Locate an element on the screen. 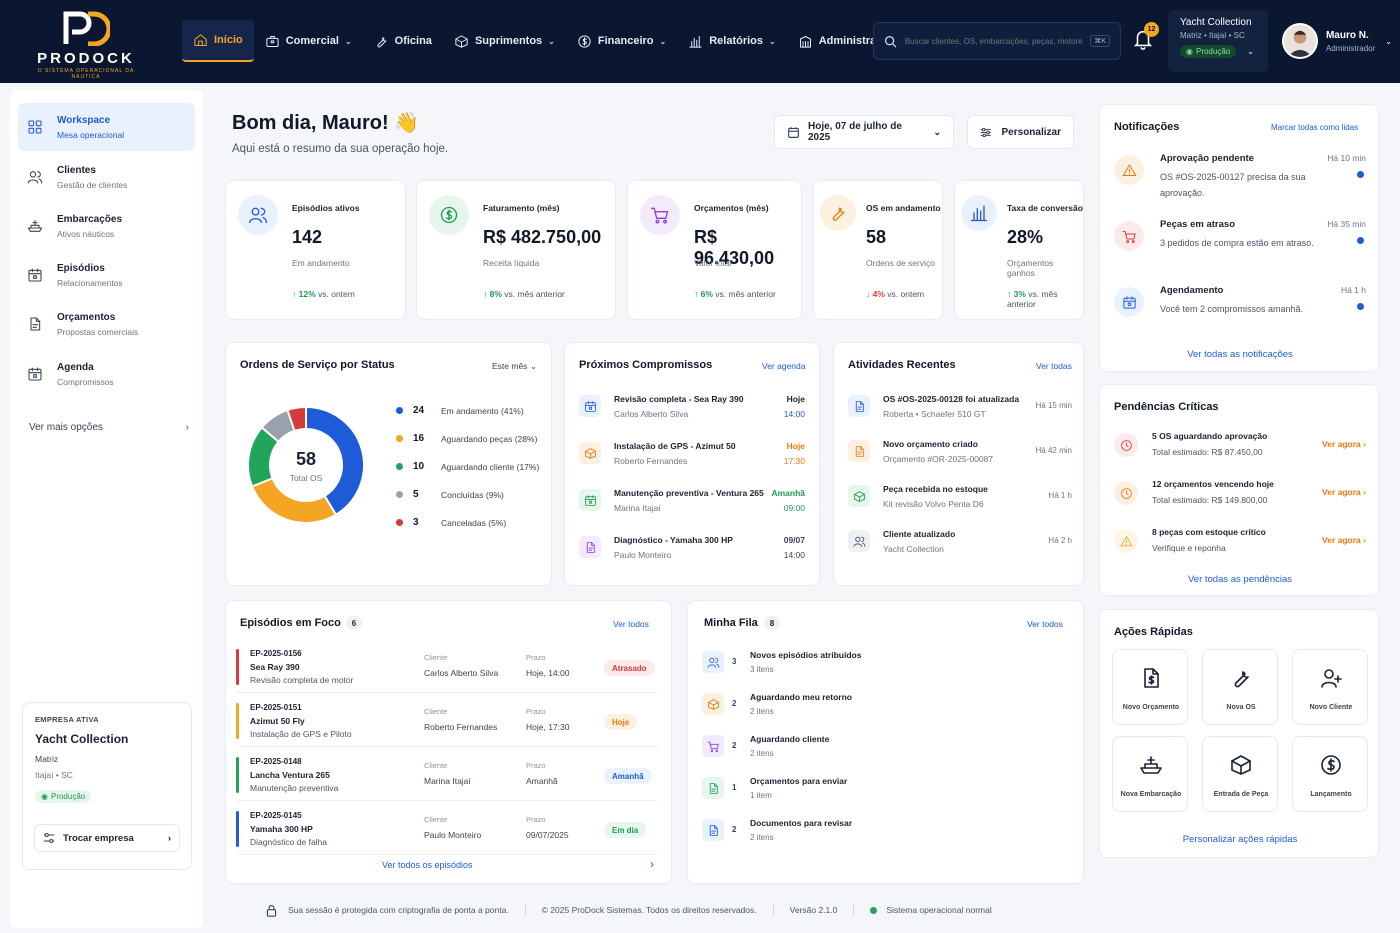 The height and width of the screenshot is (933, 1400). dollar-icon is located at coordinates (449, 215).